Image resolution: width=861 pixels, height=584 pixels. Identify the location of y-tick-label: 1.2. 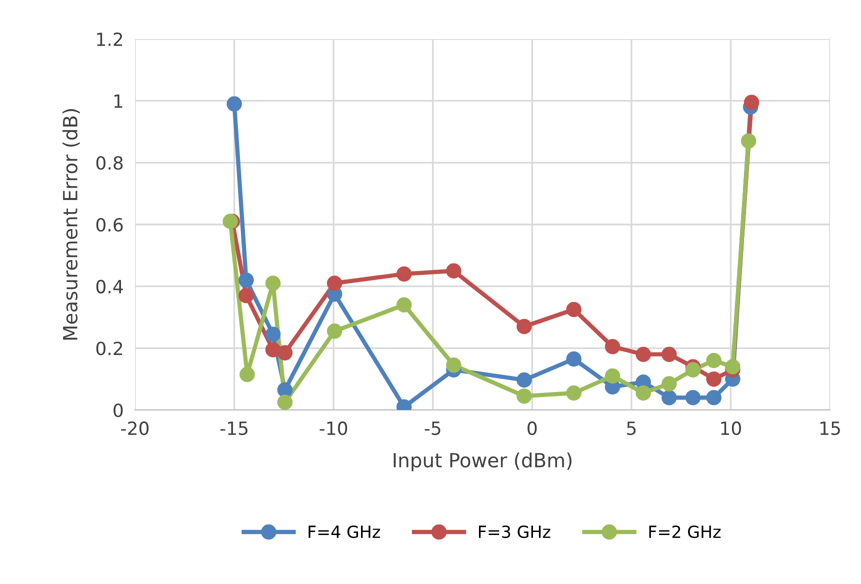
(109, 39).